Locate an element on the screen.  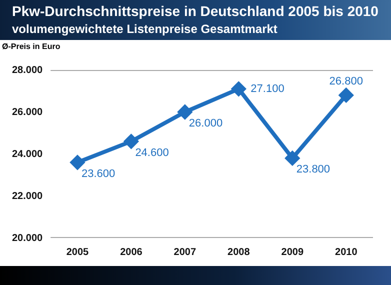
y-tick-label: 26.000 is located at coordinates (28, 112).